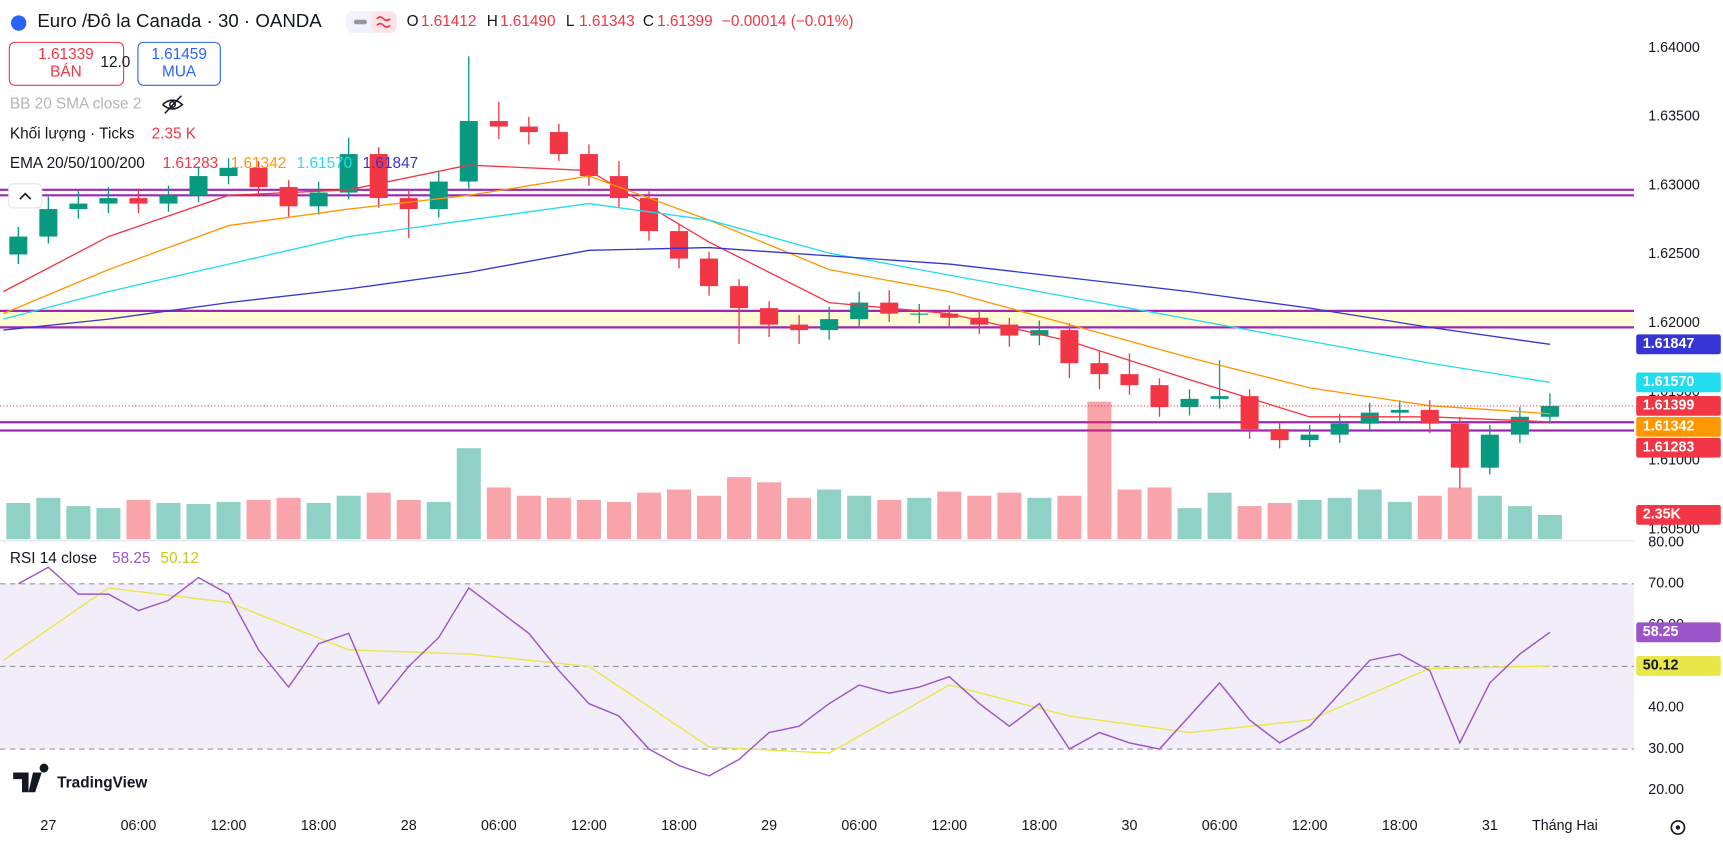  Describe the element at coordinates (788, 21) in the screenshot. I see `price-change: −0.00014 (−0.01%)` at that location.